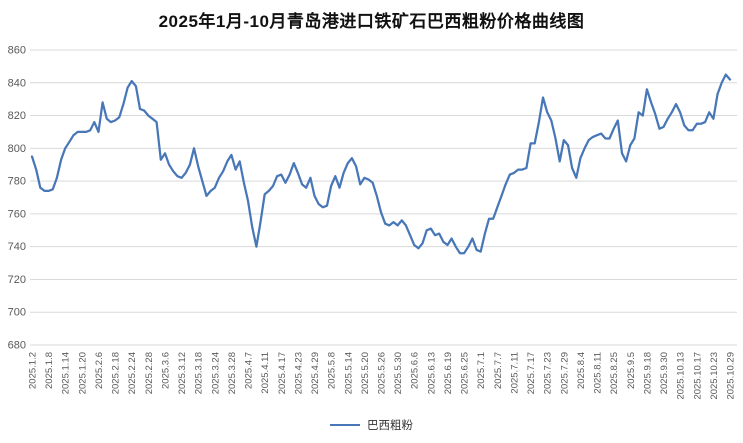  I want to click on x-tick-label: 2025.4.11, so click(265, 373).